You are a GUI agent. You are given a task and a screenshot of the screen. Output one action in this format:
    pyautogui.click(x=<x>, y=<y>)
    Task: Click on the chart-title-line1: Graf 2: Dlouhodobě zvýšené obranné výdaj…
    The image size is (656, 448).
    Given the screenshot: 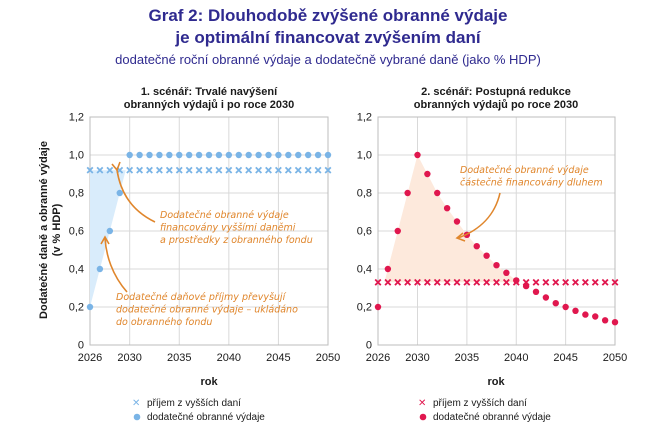 What is the action you would take?
    pyautogui.click(x=328, y=15)
    